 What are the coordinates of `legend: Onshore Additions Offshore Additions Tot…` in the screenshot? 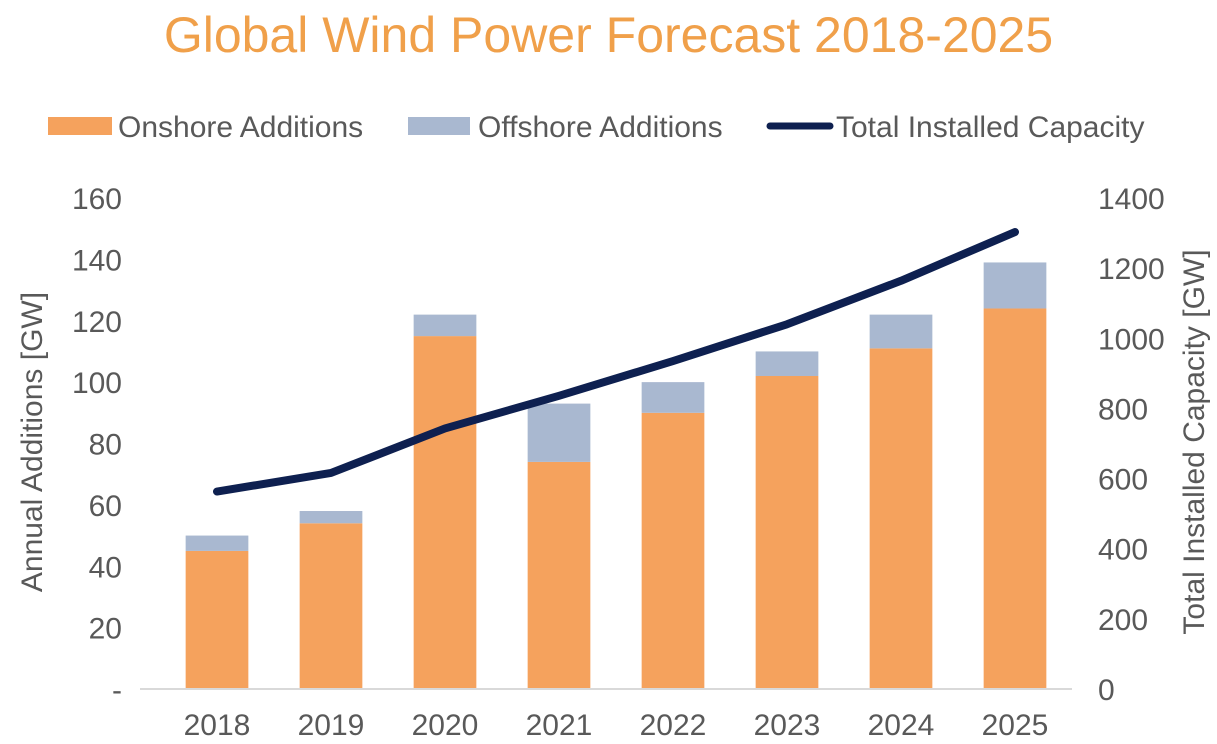 It's located at (596, 127).